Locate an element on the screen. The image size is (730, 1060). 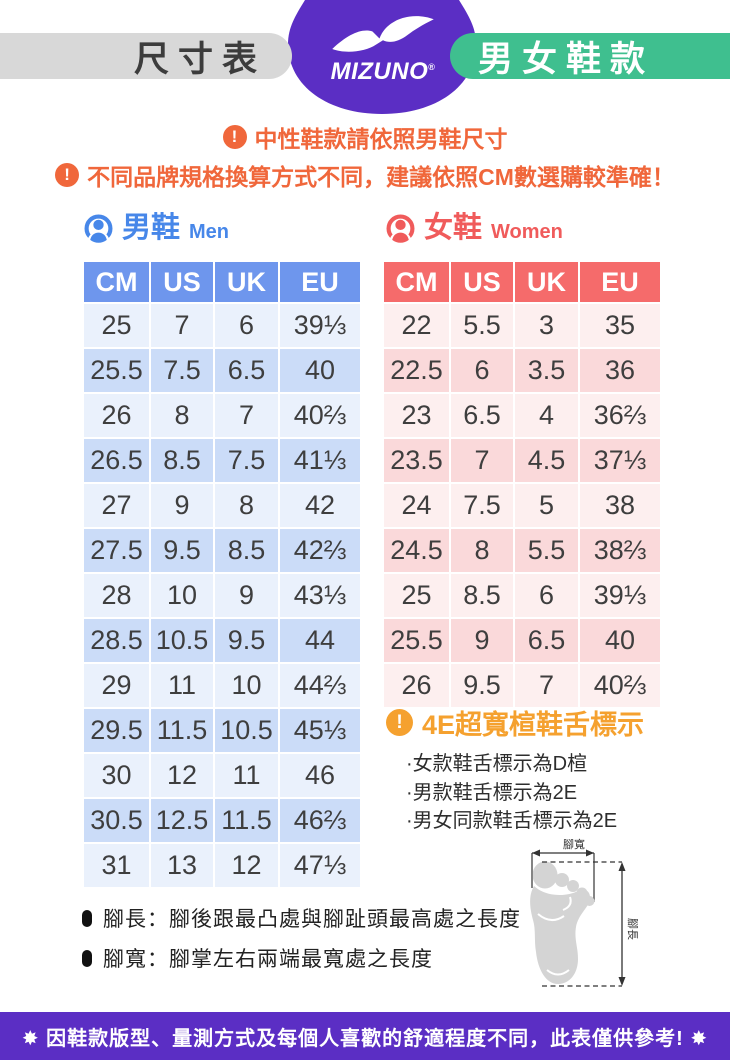
table-row: 24.5 8 5.5 38⅔ is located at coordinates (522, 550).